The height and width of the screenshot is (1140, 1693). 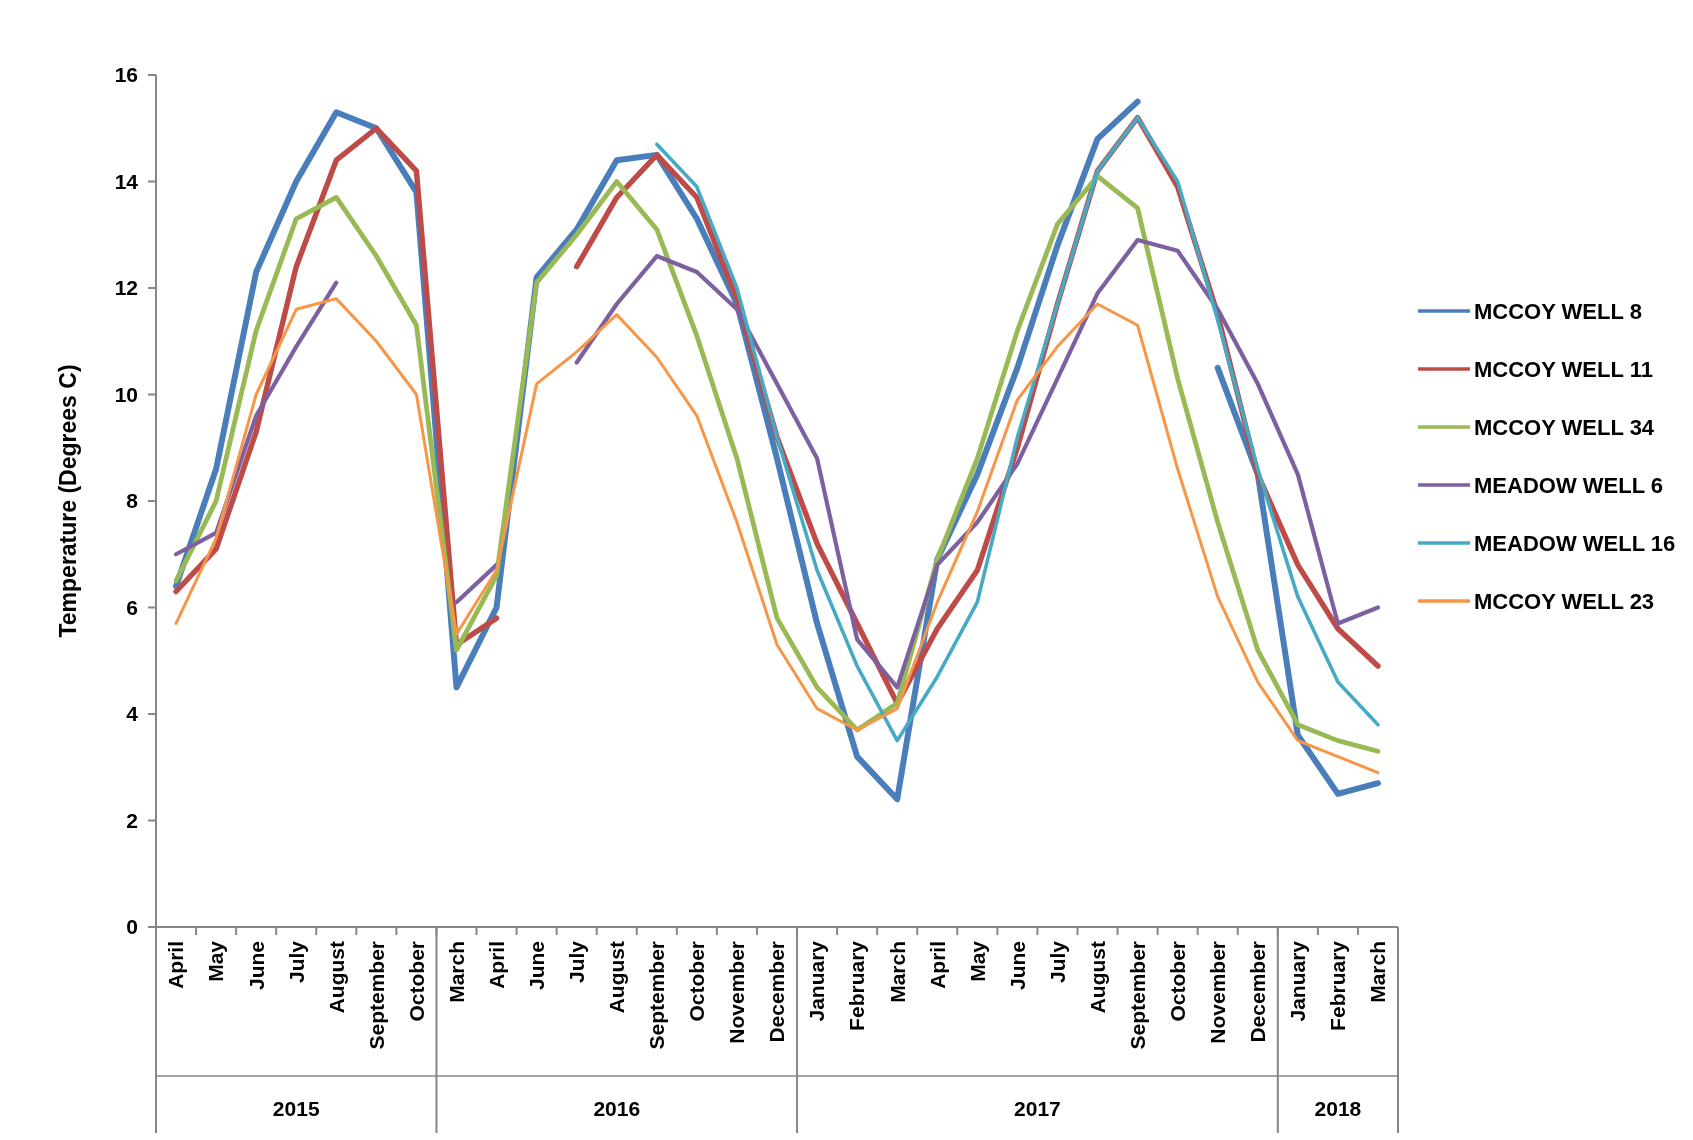 I want to click on y-tick-label: 6, so click(x=132, y=607).